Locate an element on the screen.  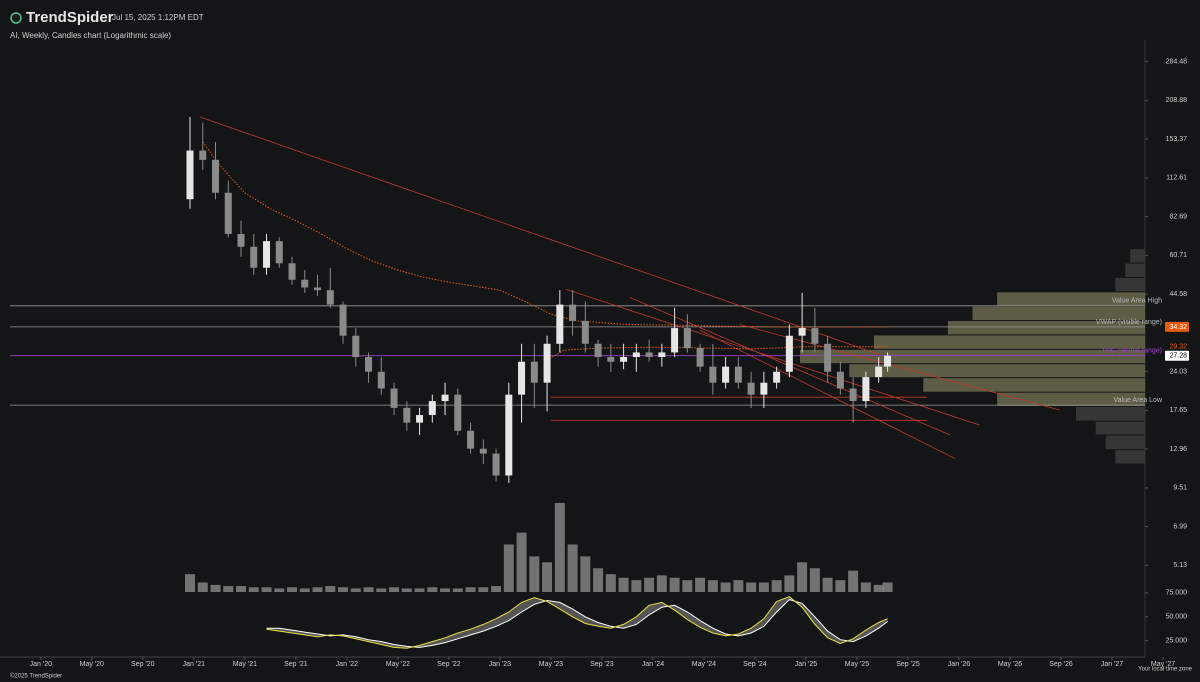
osc-tick-label: 50.000 is located at coordinates (1177, 617).